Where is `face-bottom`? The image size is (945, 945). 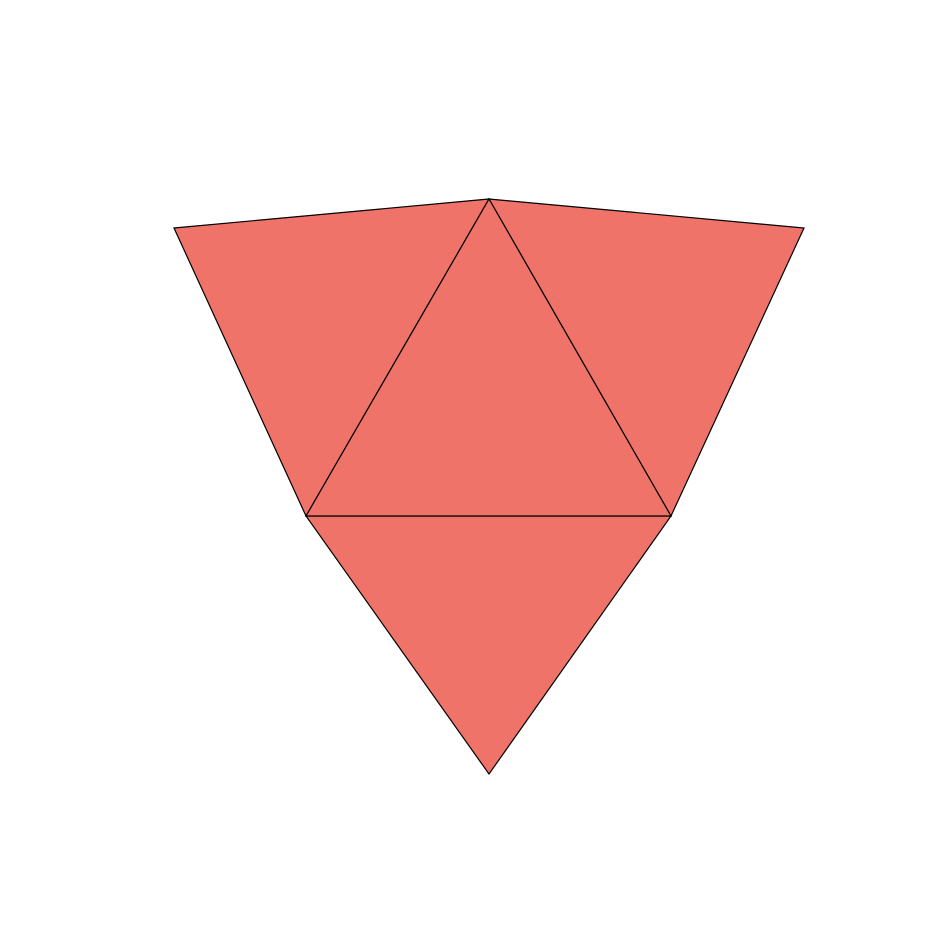 face-bottom is located at coordinates (488, 645).